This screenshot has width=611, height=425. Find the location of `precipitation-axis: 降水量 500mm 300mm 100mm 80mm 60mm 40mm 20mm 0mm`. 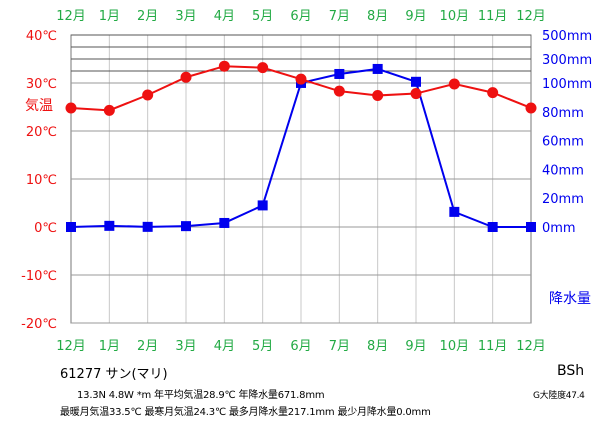

precipitation-axis: 降水量 500mm 300mm 100mm 80mm 60mm 40mm 20mm 0mm is located at coordinates (567, 168).